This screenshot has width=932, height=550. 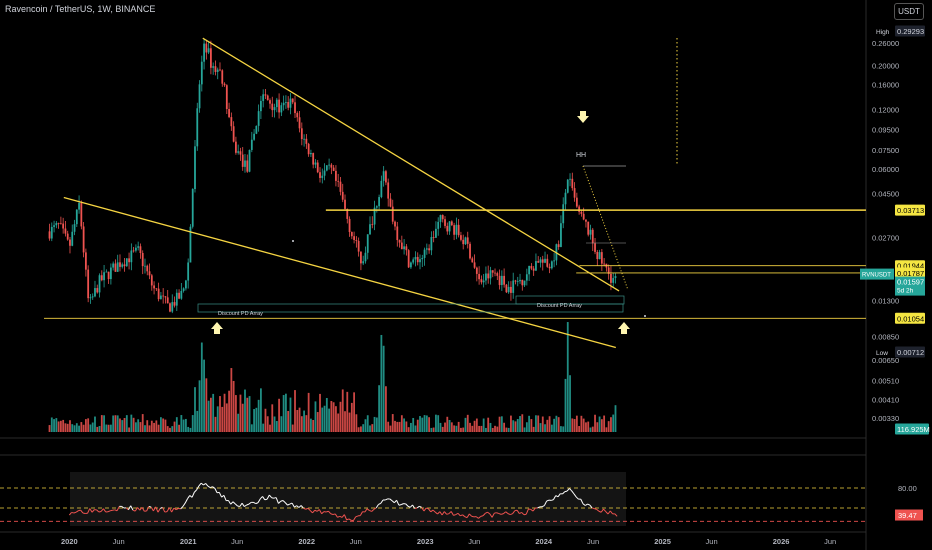 What do you see at coordinates (913, 429) in the screenshot?
I see `tag-text: 116.925M` at bounding box center [913, 429].